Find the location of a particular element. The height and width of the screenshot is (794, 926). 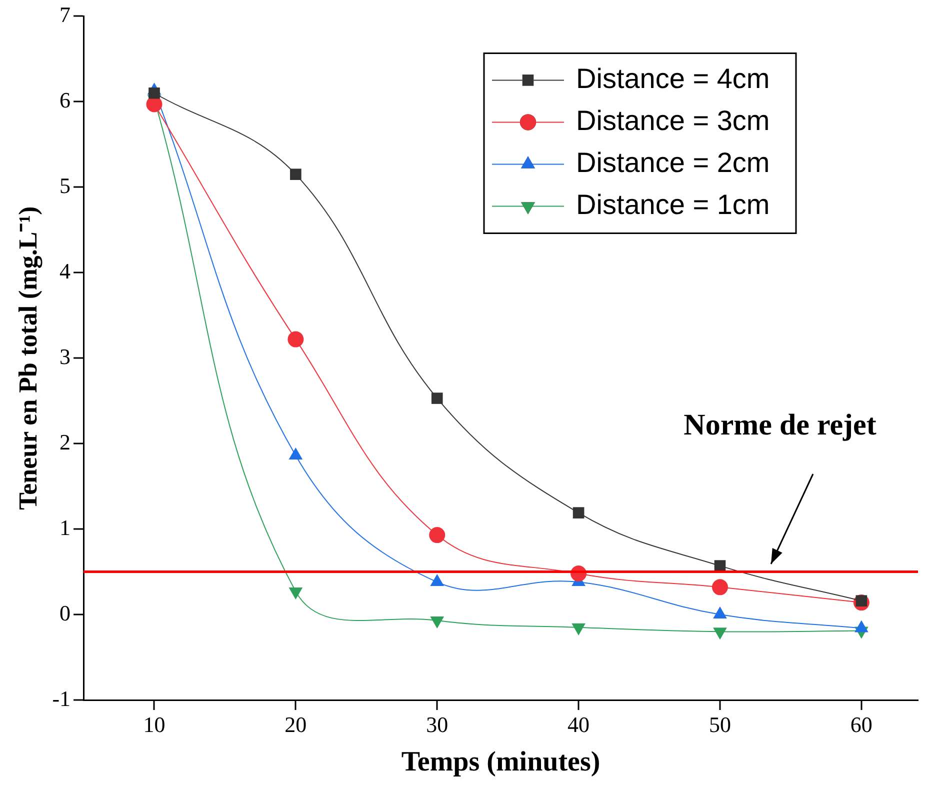

ref-line-label: Norme de rejet is located at coordinates (780, 425).